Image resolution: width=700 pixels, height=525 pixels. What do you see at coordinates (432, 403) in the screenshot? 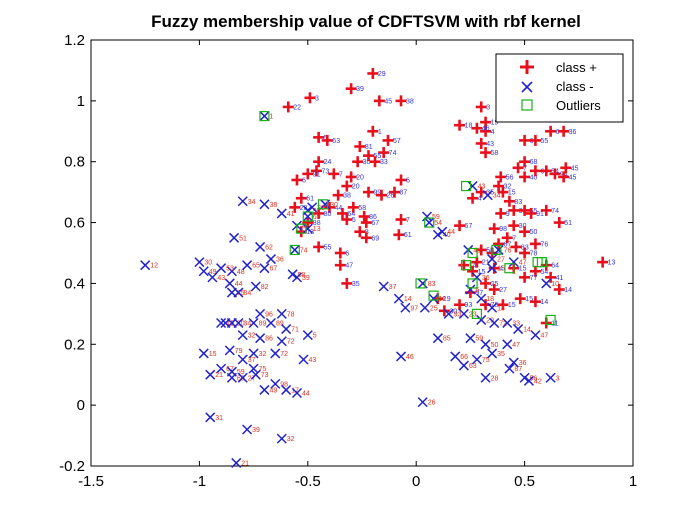
I see `point-label: 26` at bounding box center [432, 403].